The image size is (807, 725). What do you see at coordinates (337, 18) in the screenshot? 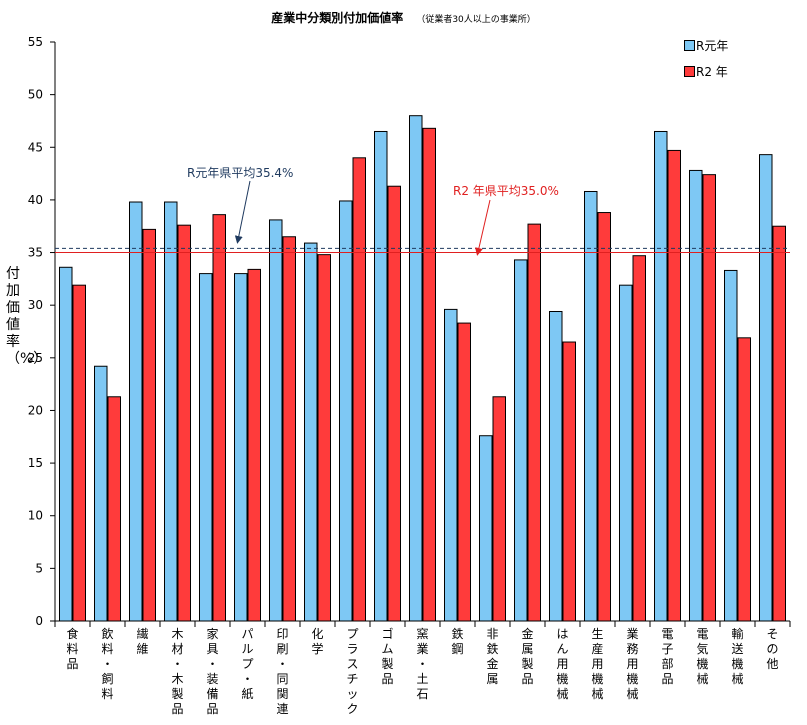
I see `chart-title: 産業中分類別付加価値率` at bounding box center [337, 18].